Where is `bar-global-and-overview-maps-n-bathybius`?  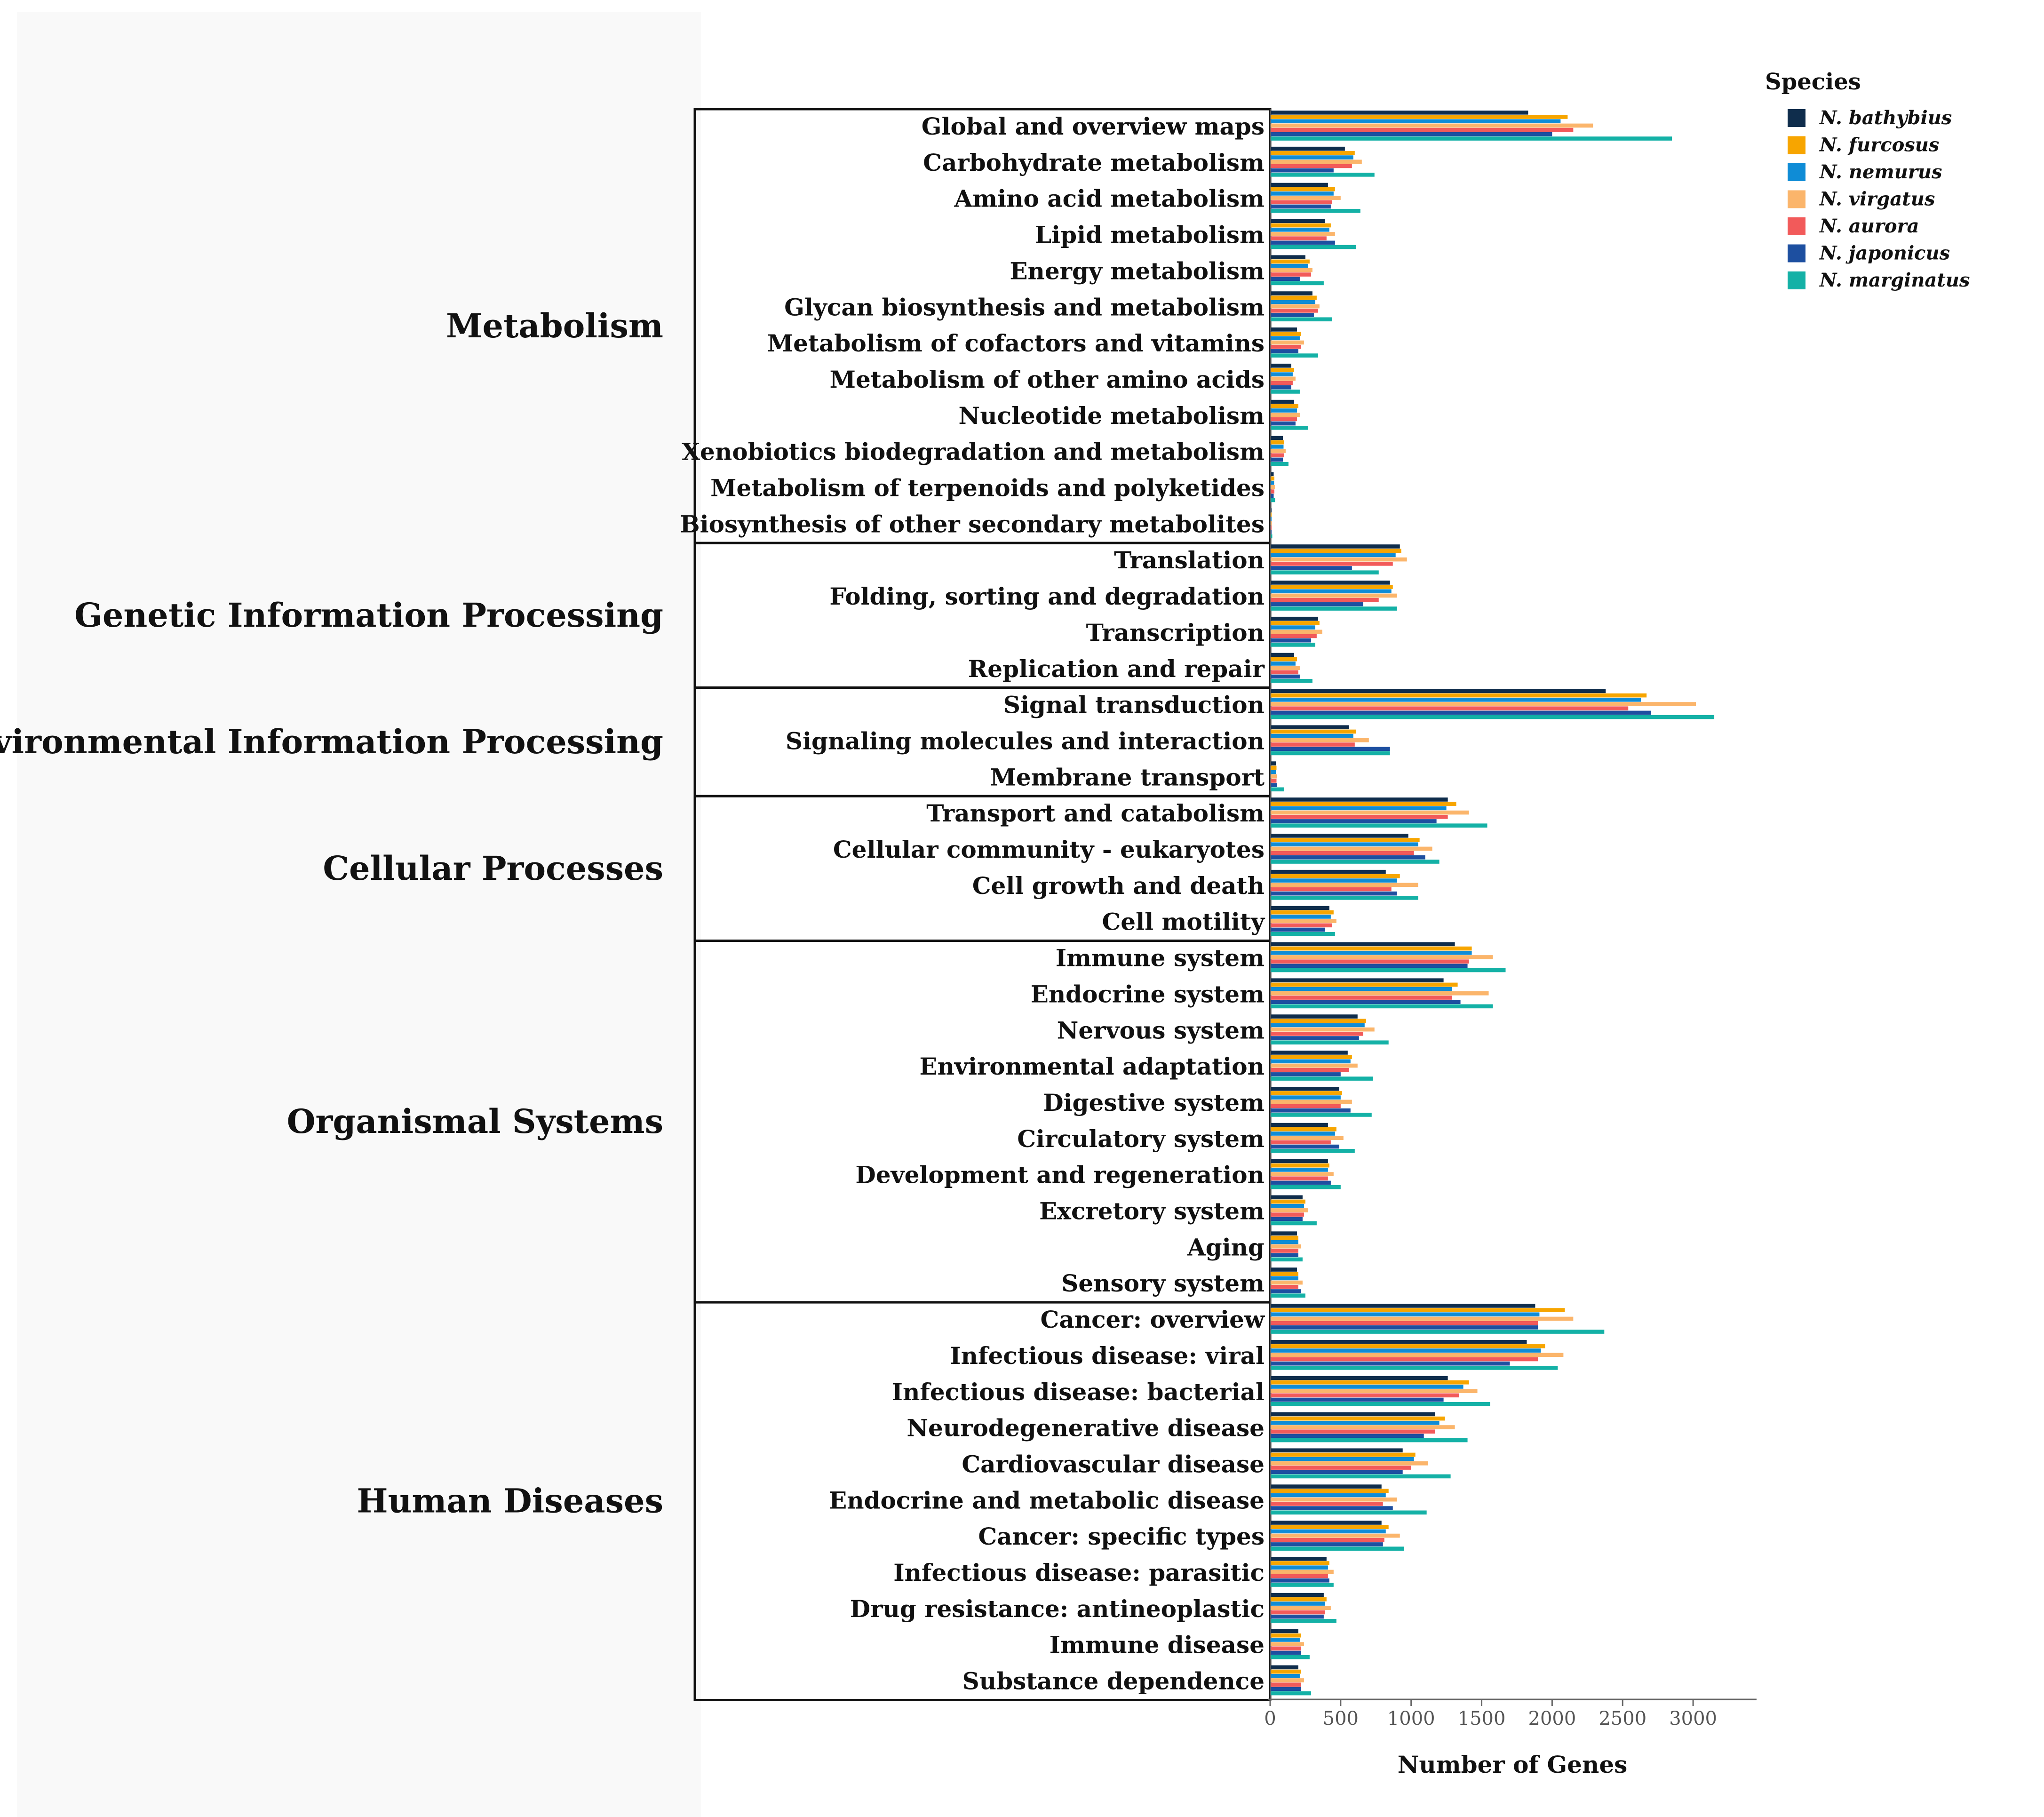 bar-global-and-overview-maps-n-bathybius is located at coordinates (1399, 113).